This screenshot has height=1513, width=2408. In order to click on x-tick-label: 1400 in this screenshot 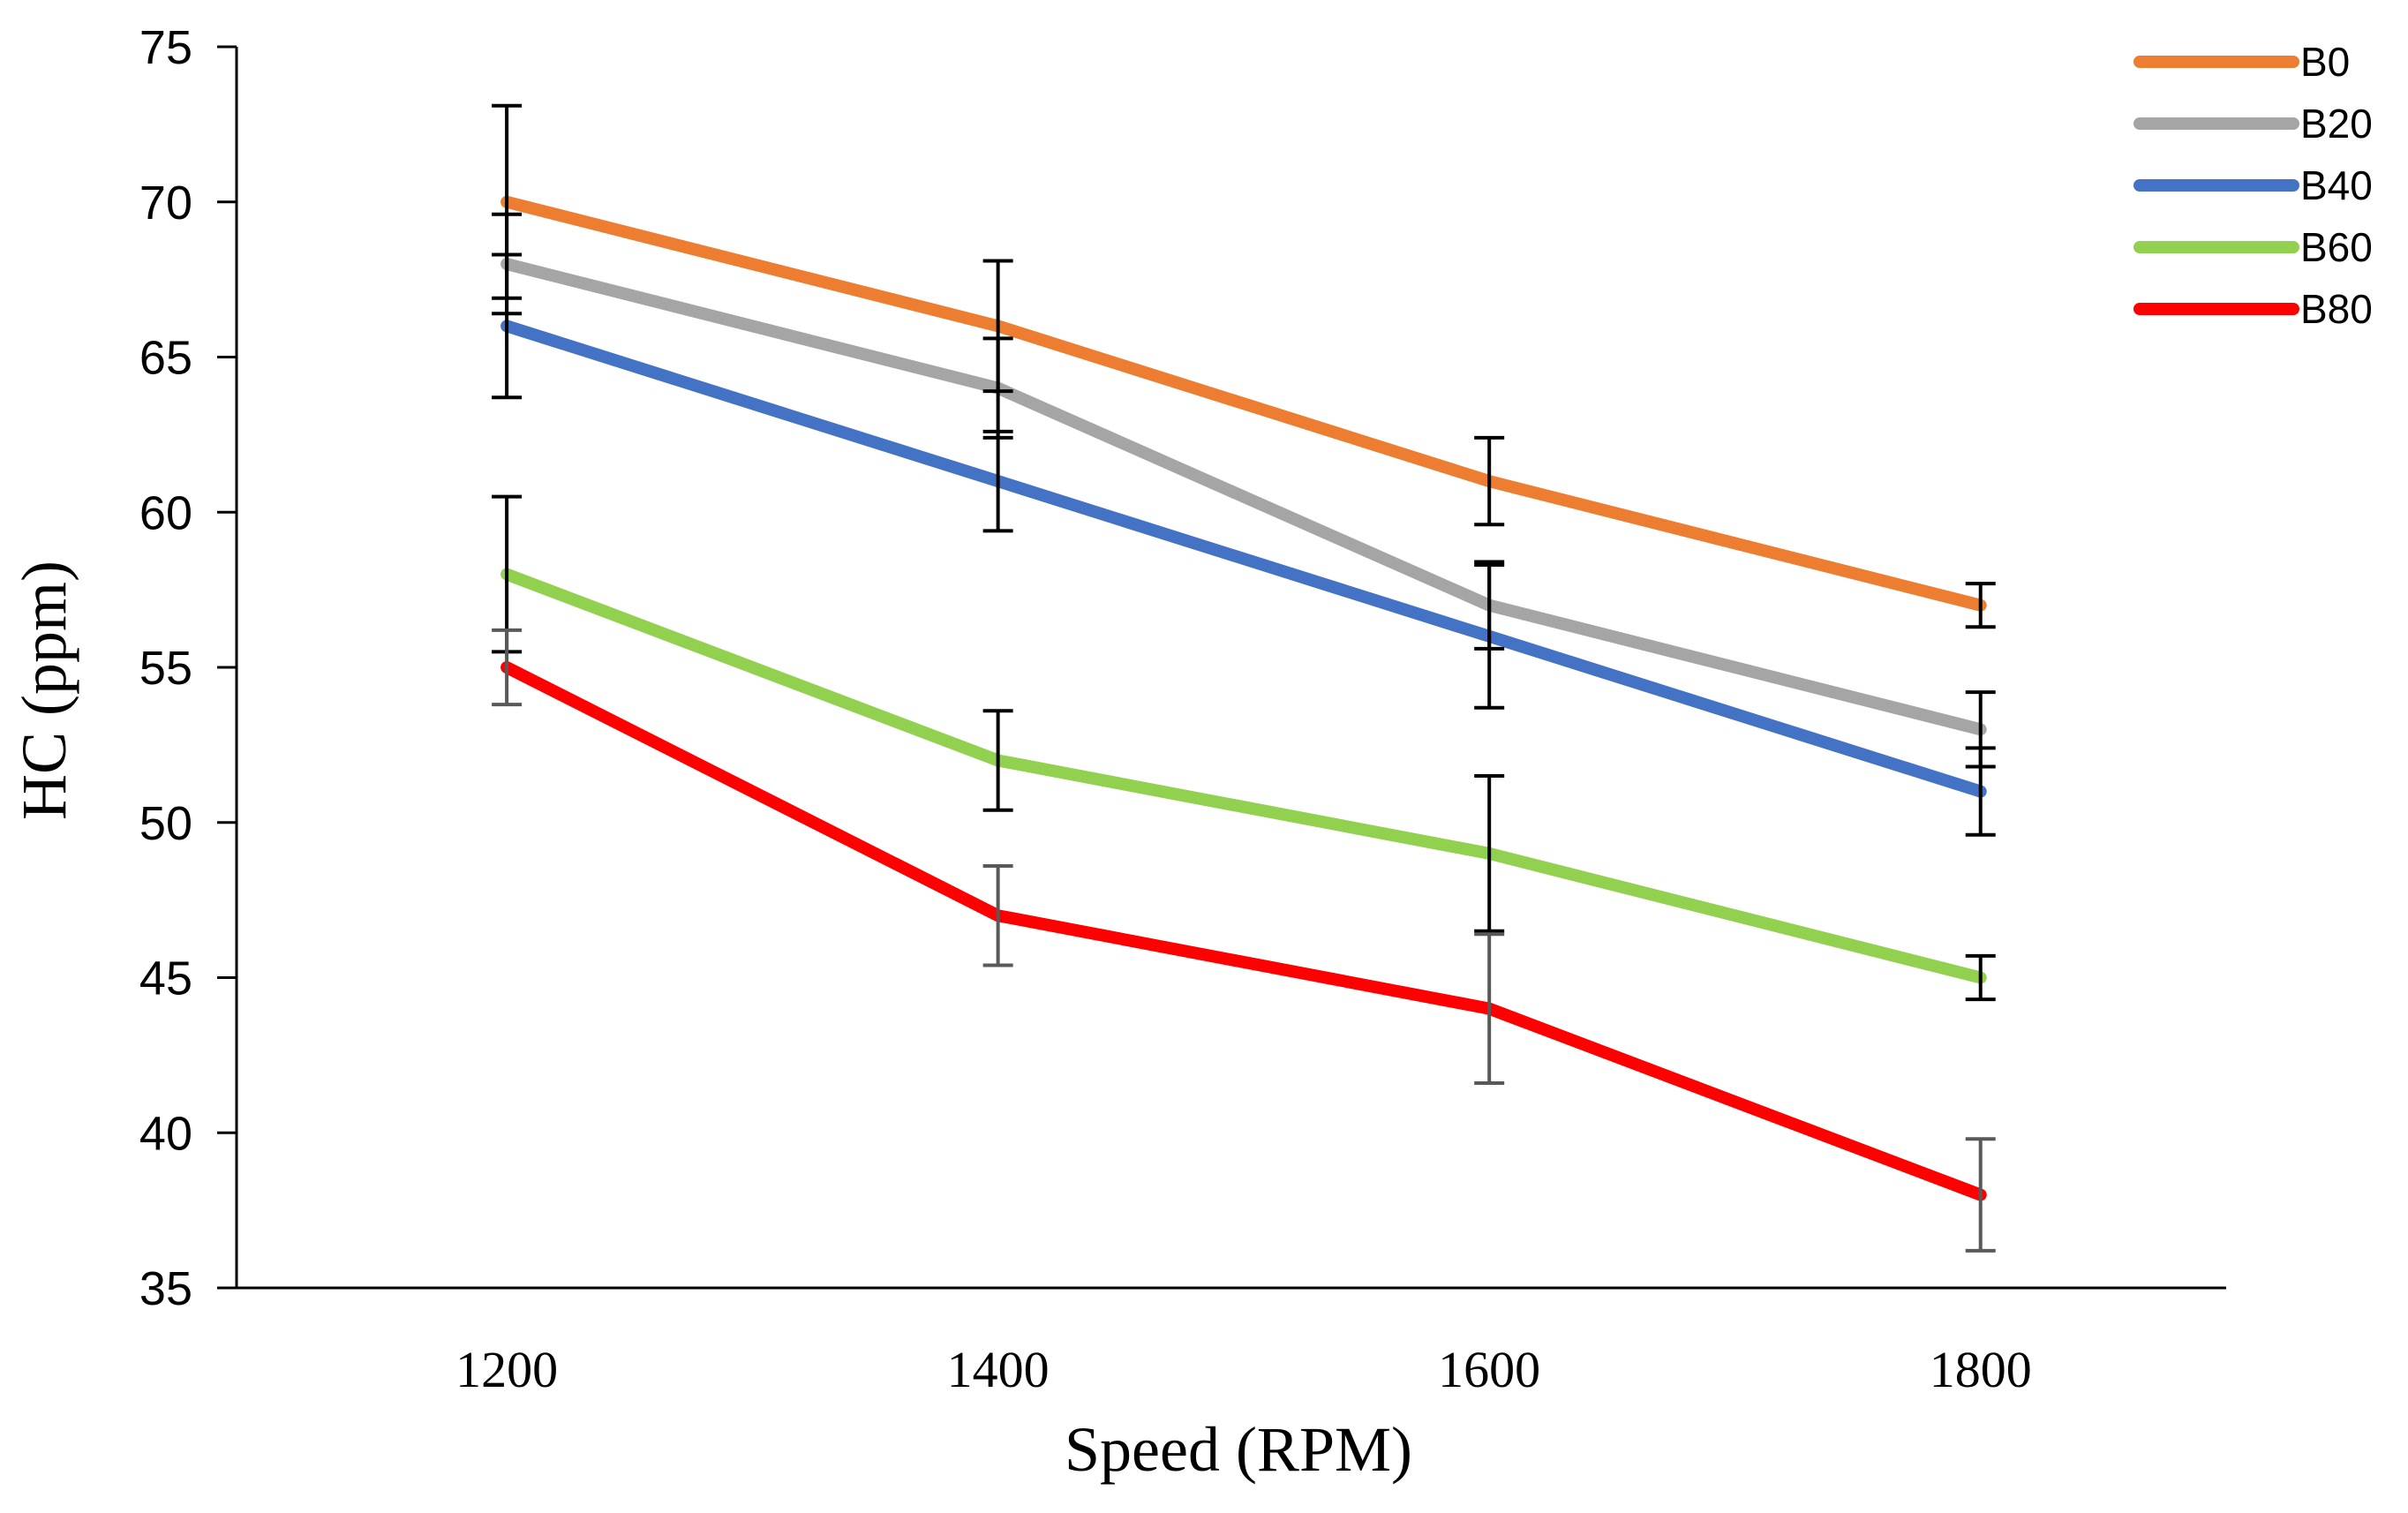, I will do `click(998, 1370)`.